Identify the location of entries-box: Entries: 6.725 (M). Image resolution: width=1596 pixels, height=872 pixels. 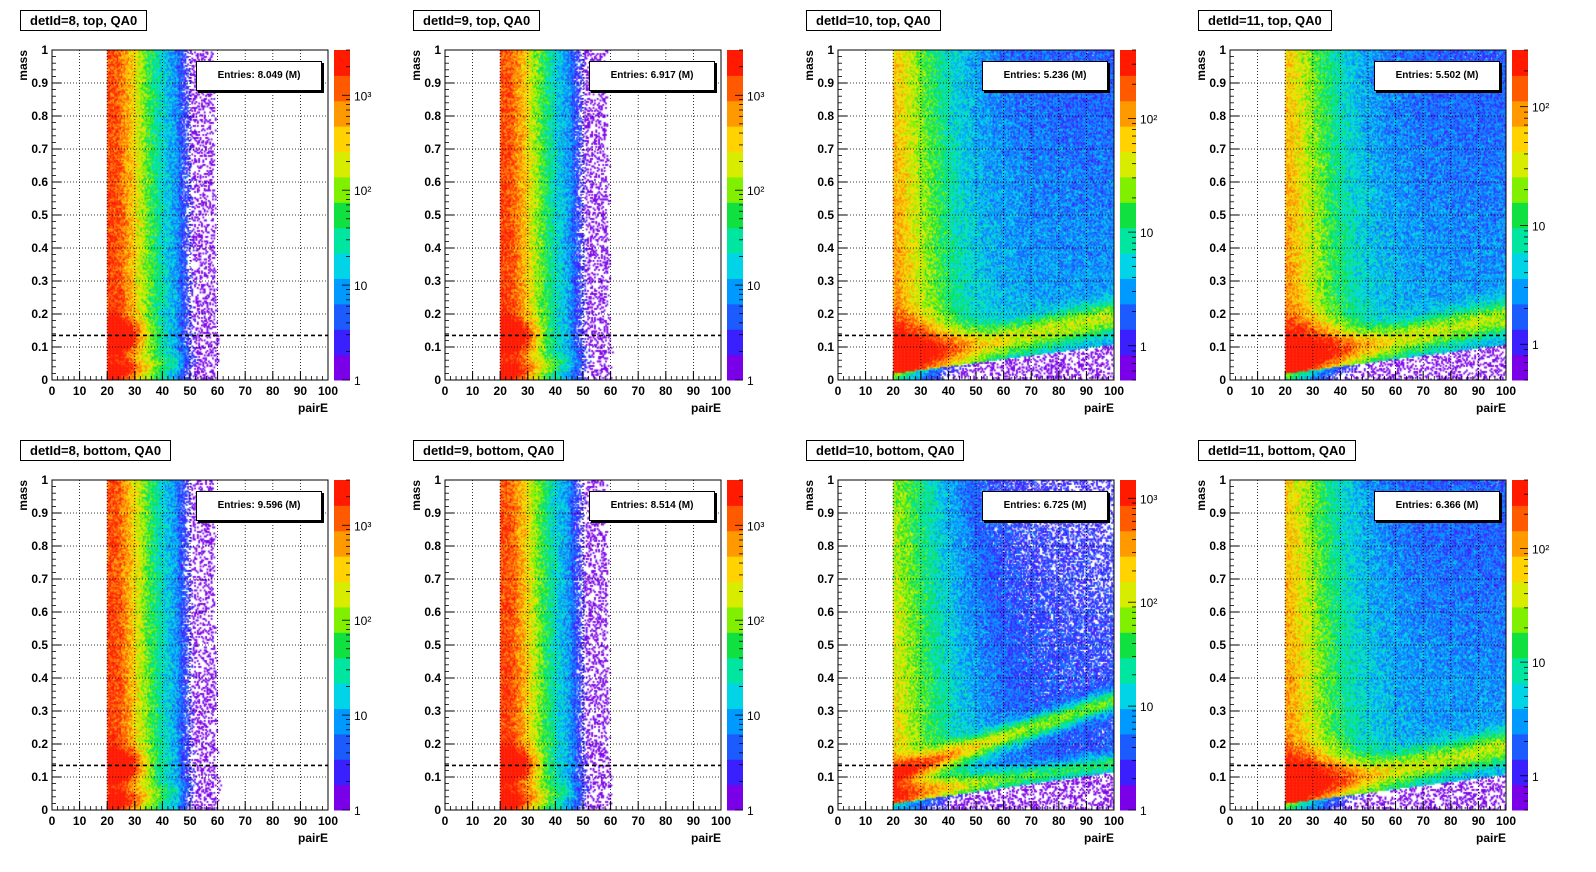
(1045, 506).